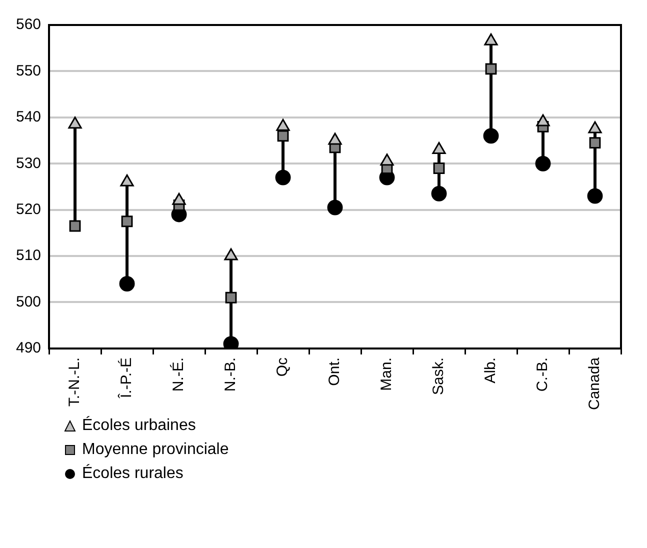  Describe the element at coordinates (29, 163) in the screenshot. I see `y-tick-label: 530` at that location.